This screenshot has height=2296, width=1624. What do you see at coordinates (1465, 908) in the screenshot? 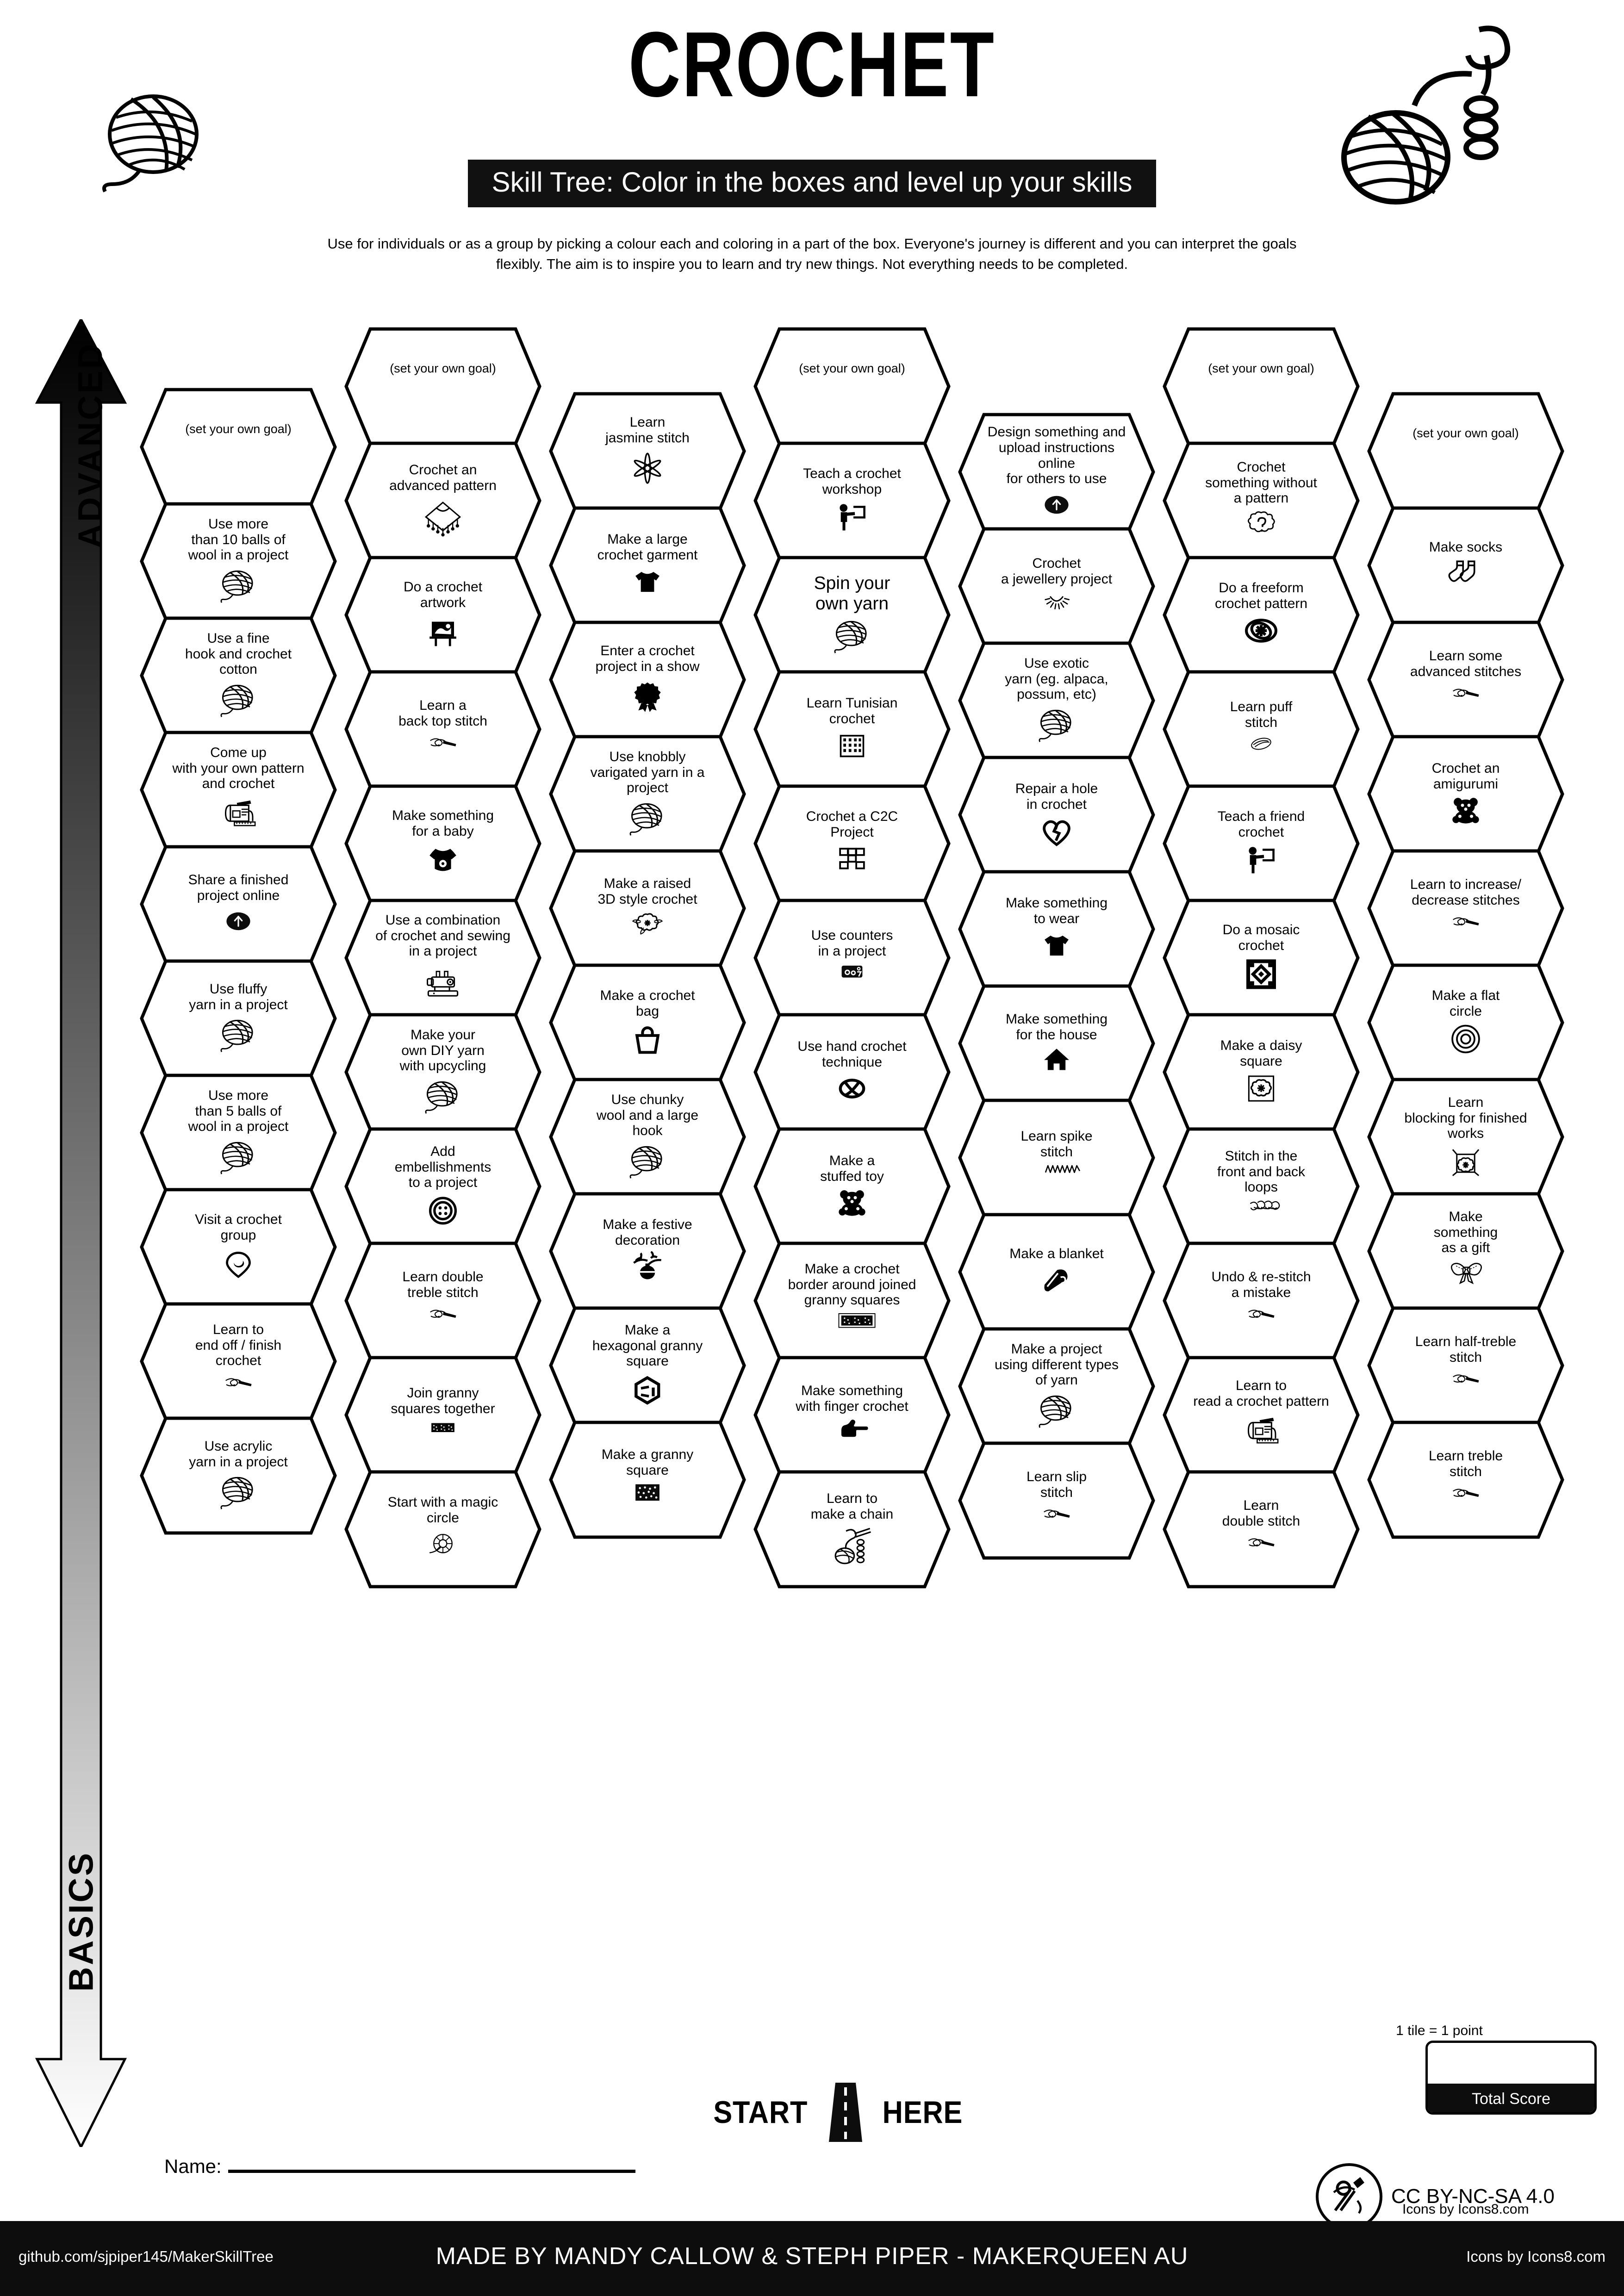
I see `skill-tile: Learn to increase/ decrease stitches` at bounding box center [1465, 908].